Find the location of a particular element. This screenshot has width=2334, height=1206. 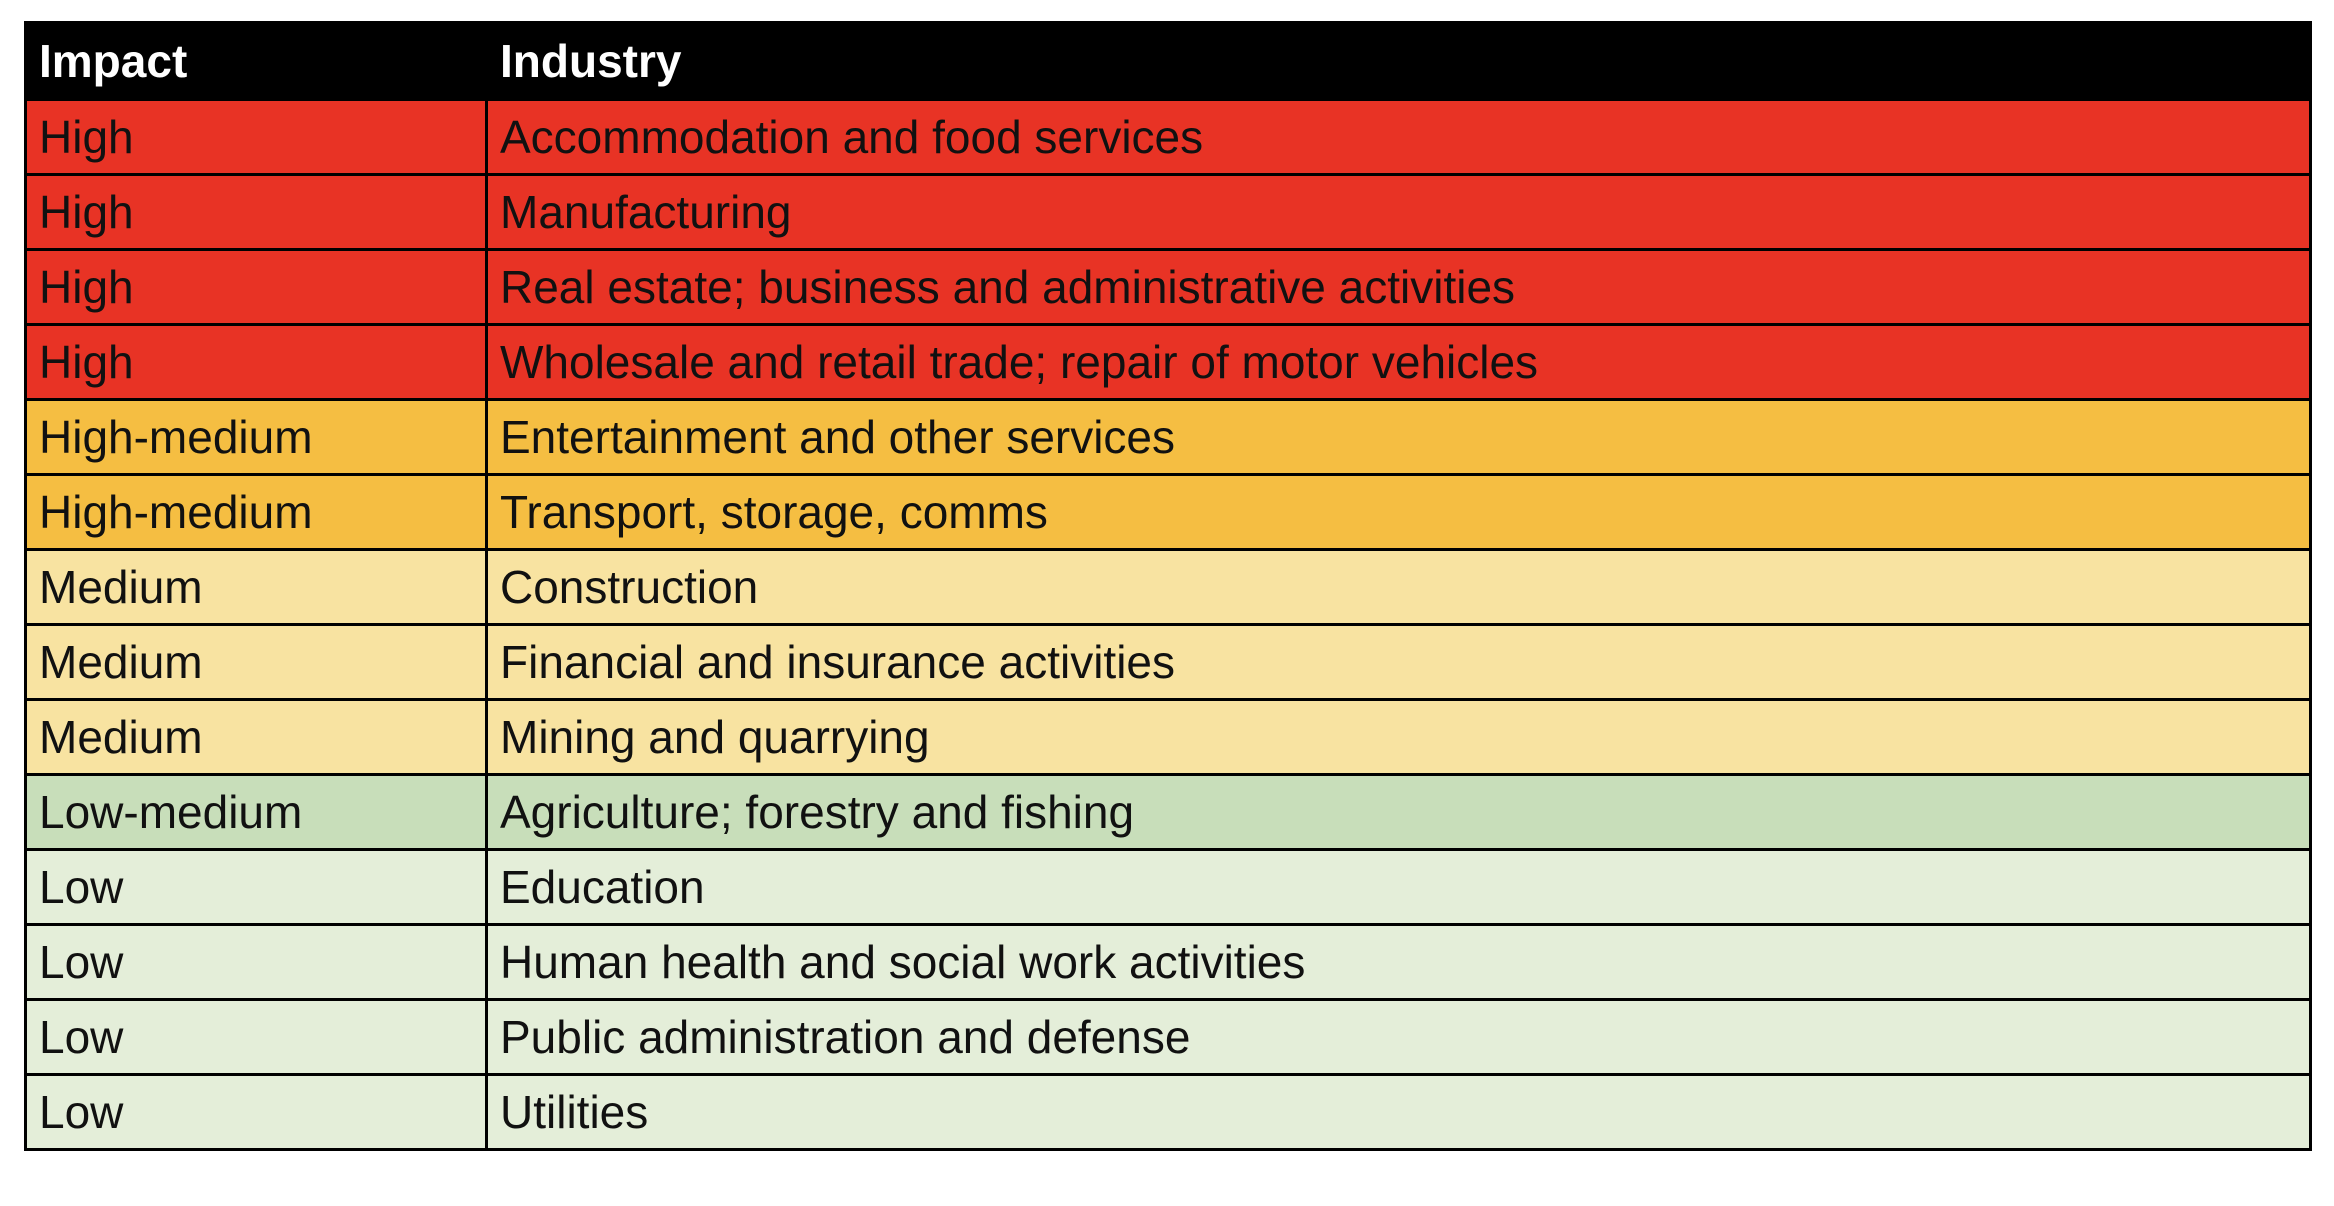

column-header-impact: Impact is located at coordinates (256, 61).